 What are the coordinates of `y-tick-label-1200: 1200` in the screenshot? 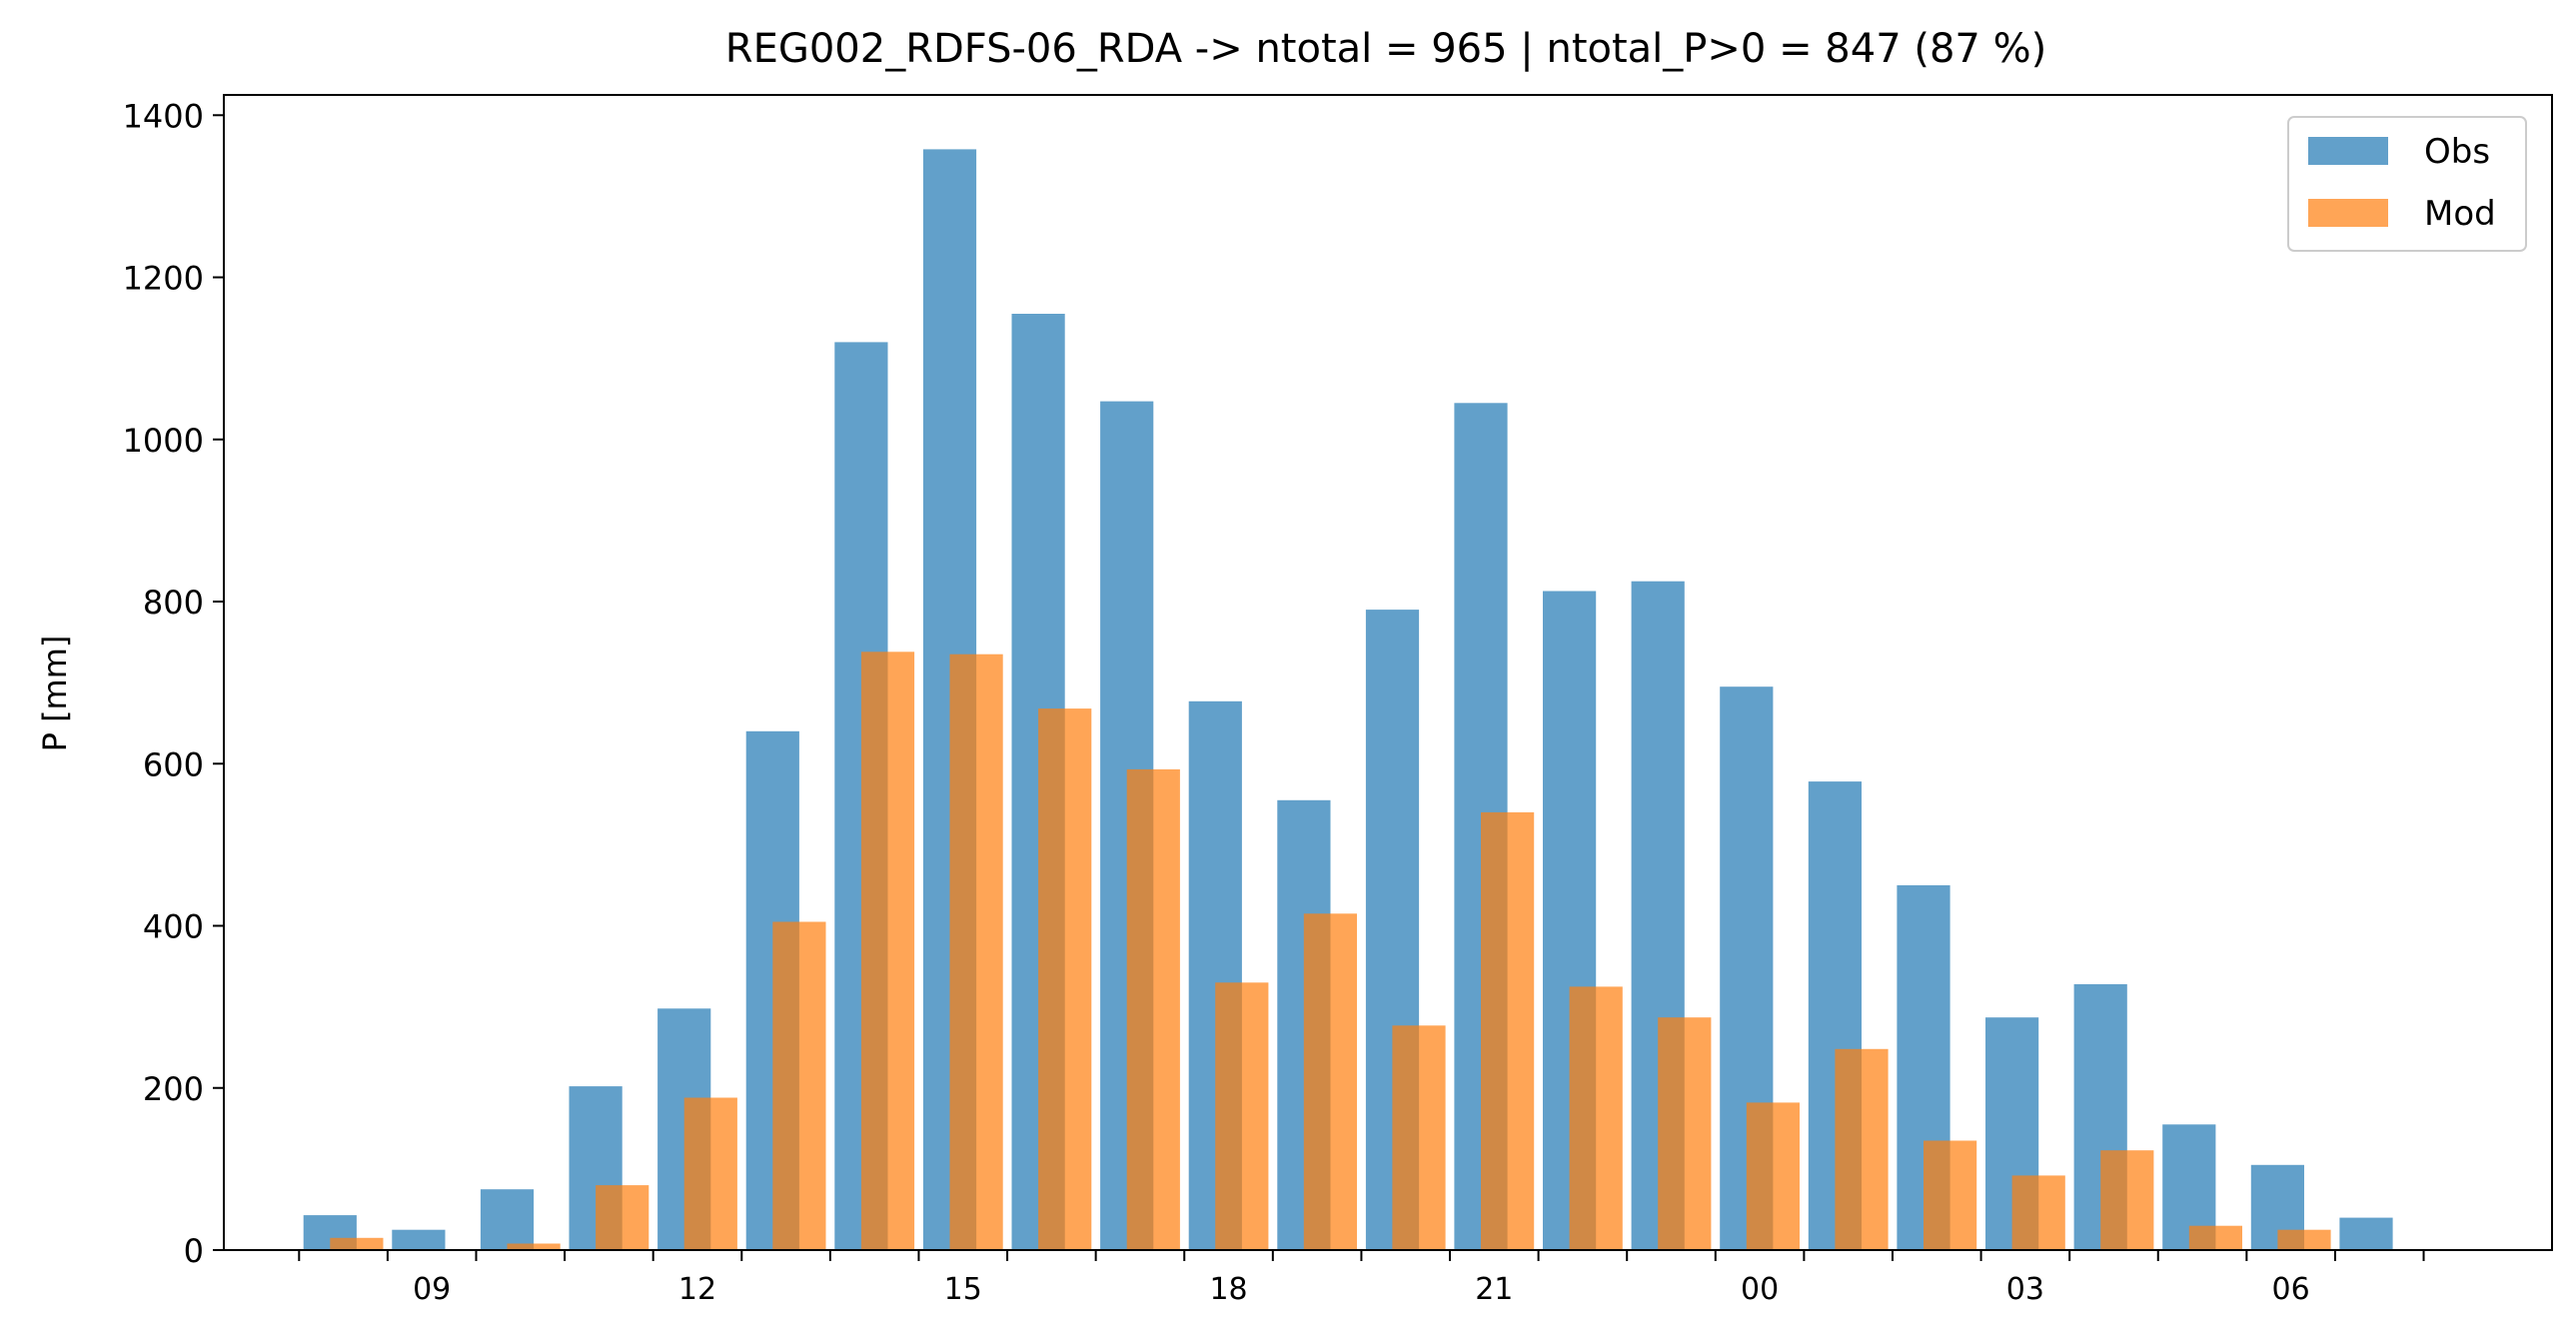 It's located at (163, 279).